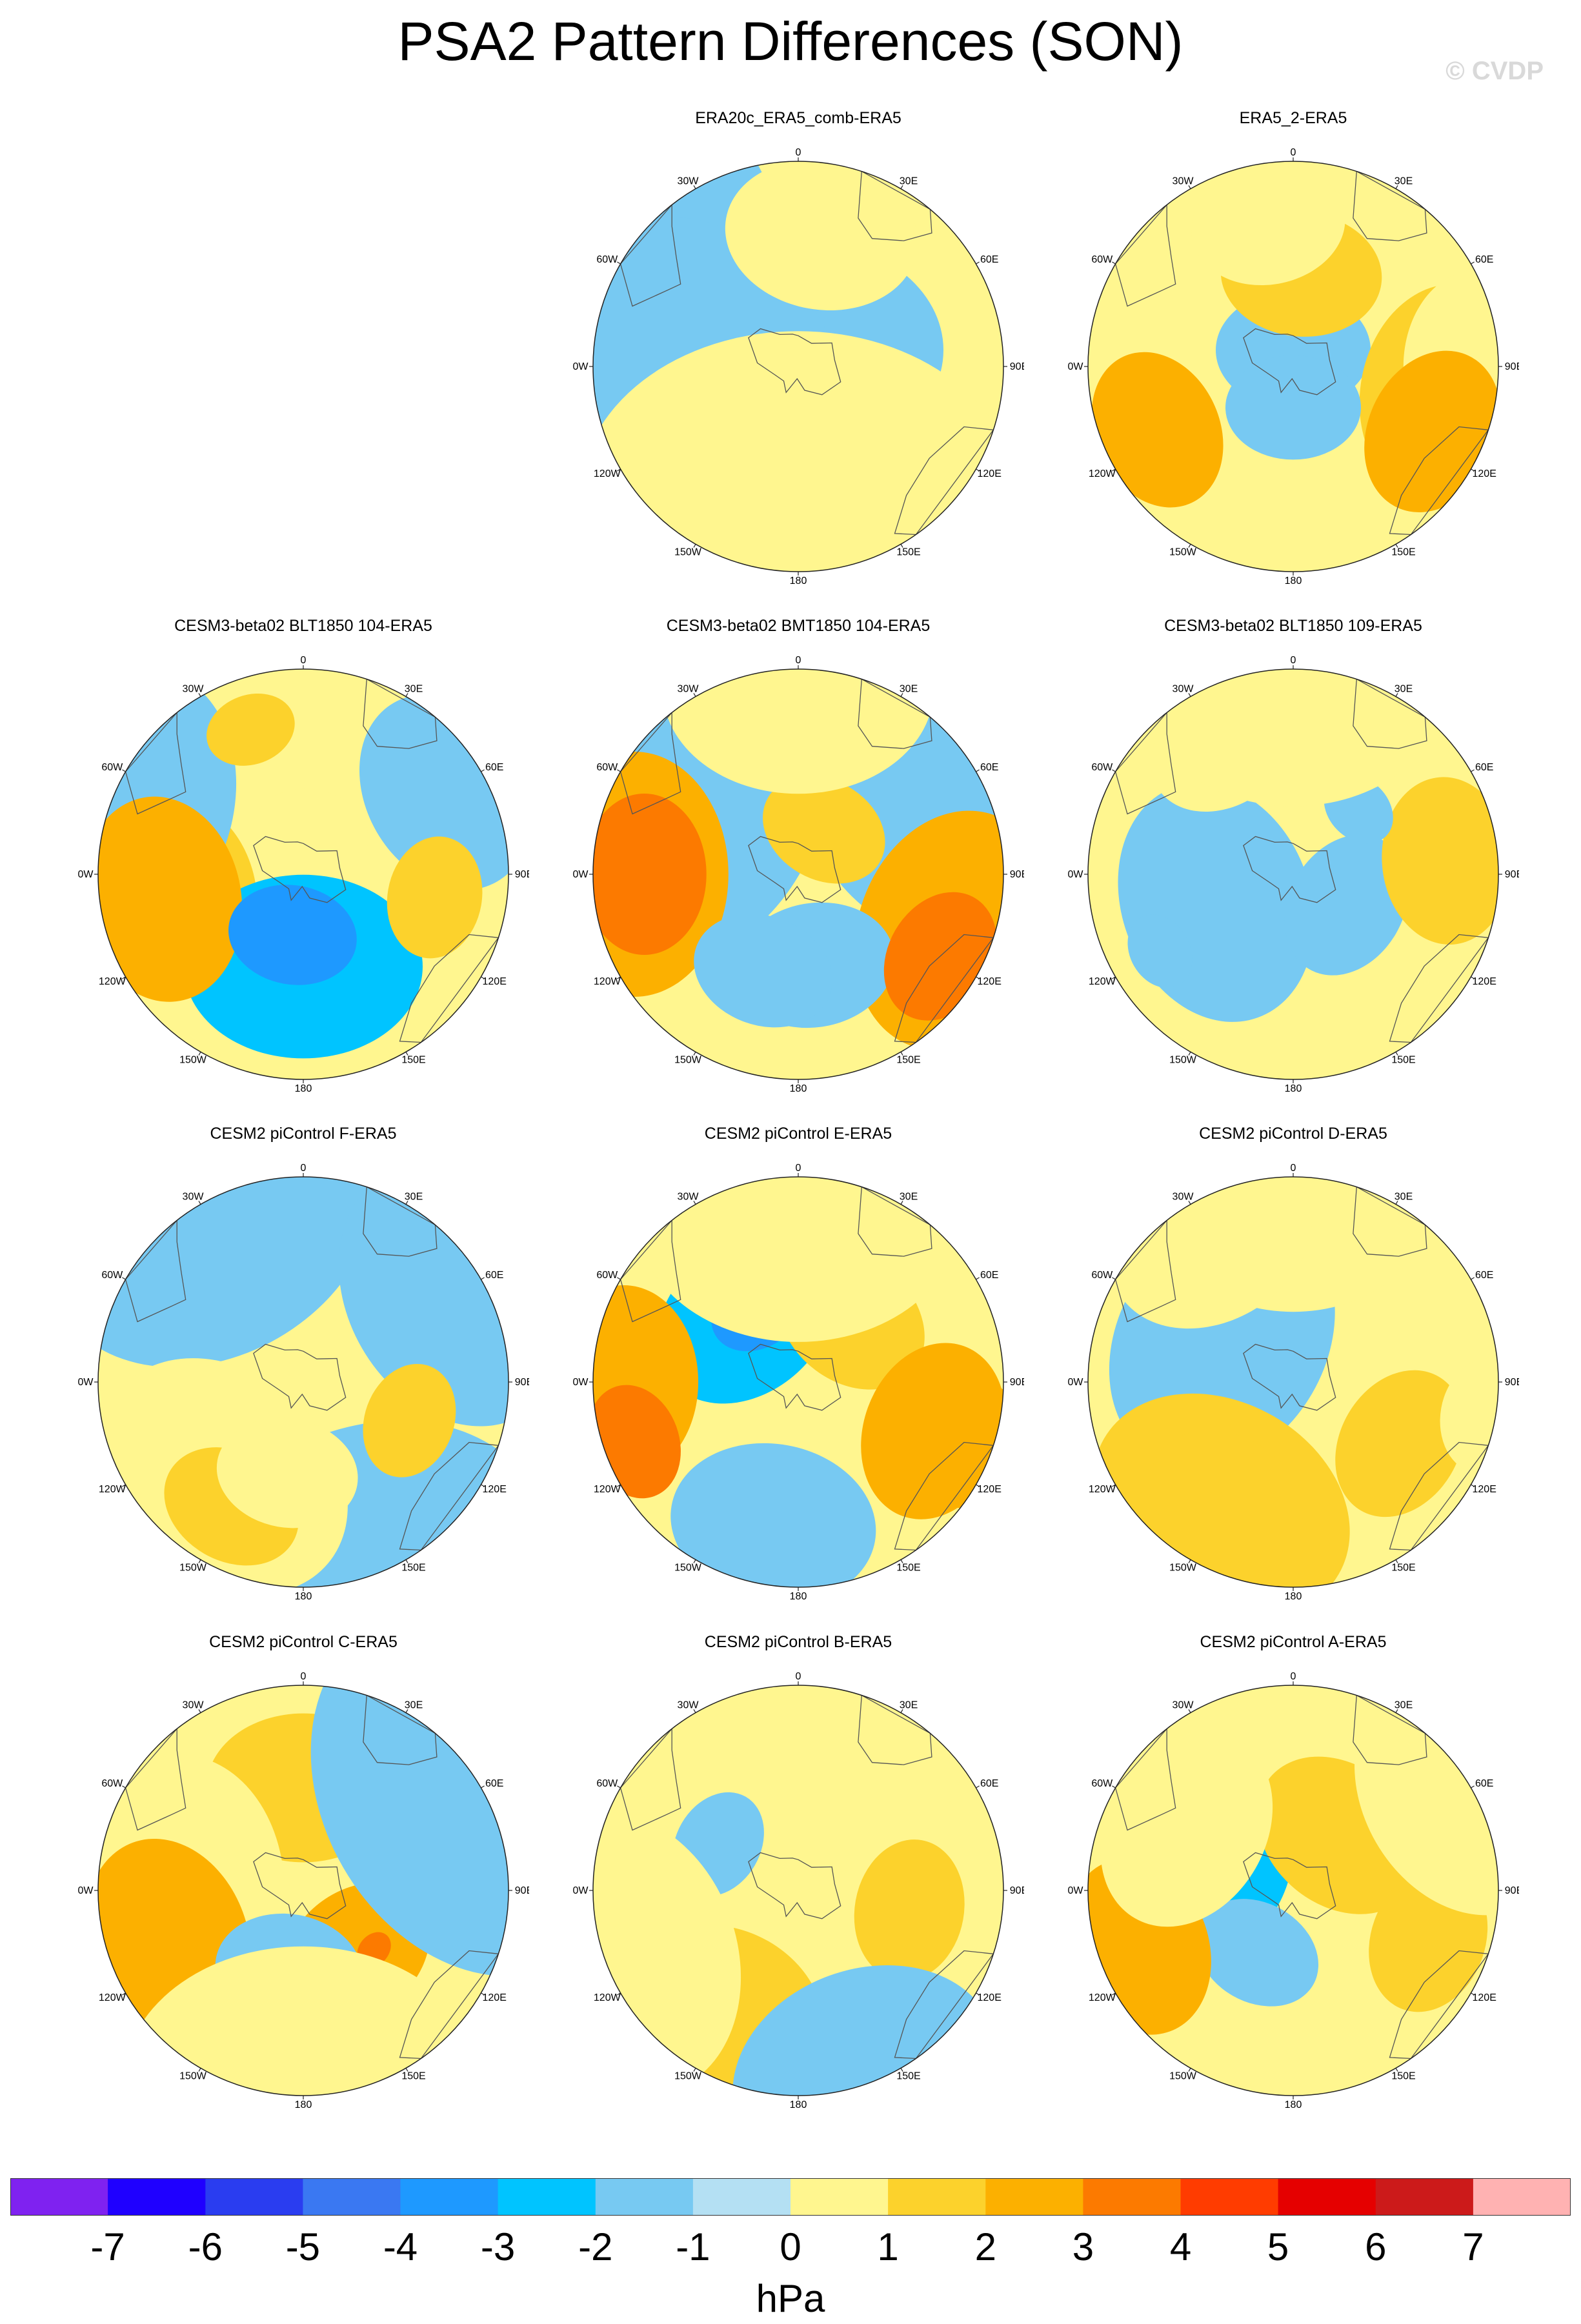 This screenshot has height=2324, width=1581. Describe the element at coordinates (888, 2247) in the screenshot. I see `colorbar-tick-label: 1` at that location.